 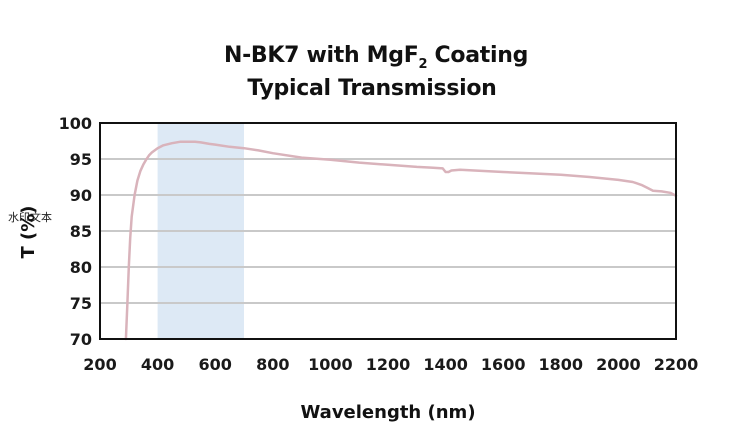 What do you see at coordinates (214, 364) in the screenshot?
I see `x-tick-label-600: 600` at bounding box center [214, 364].